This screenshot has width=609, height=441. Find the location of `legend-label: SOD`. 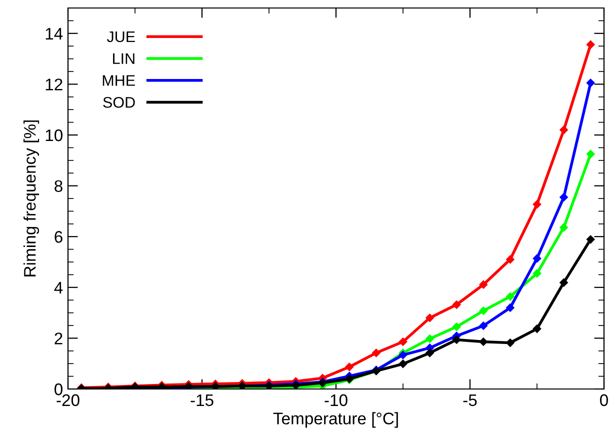

legend-label: SOD is located at coordinates (119, 102).